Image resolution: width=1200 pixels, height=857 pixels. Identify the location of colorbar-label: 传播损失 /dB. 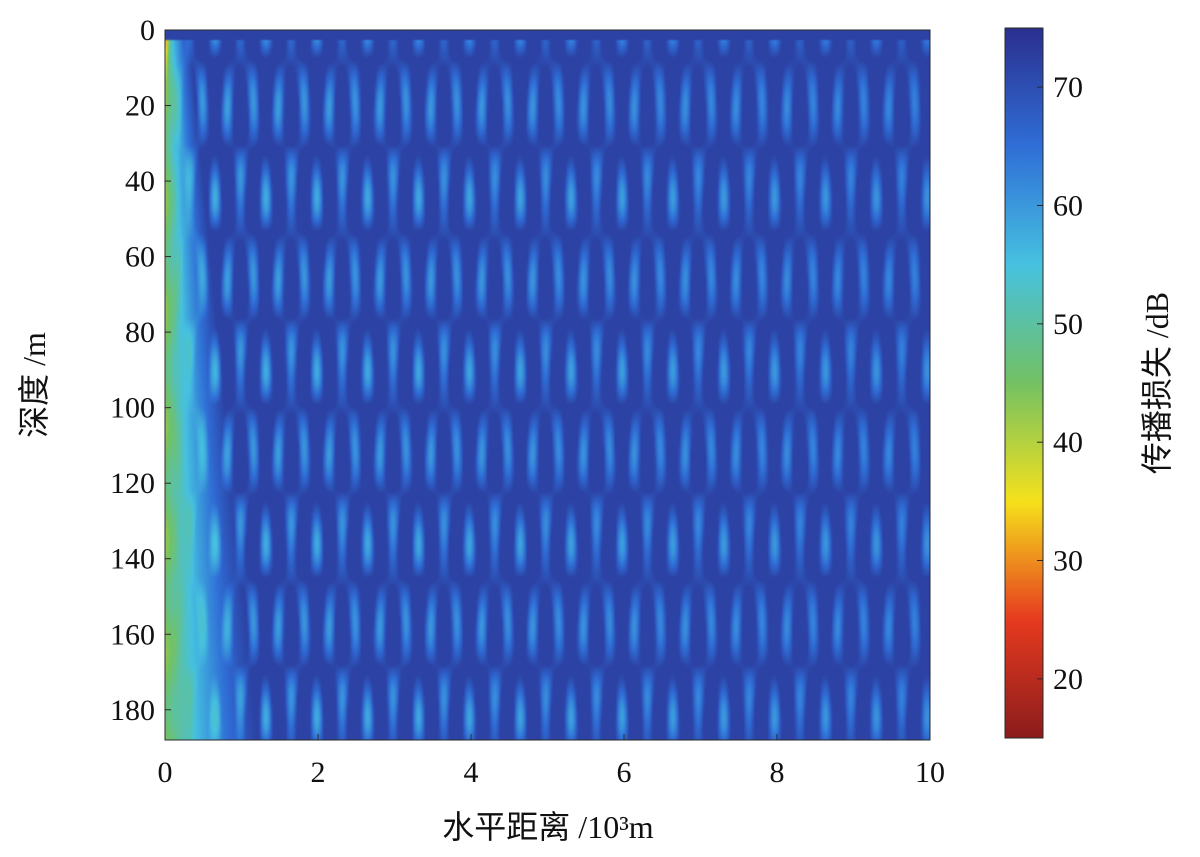
(1157, 383).